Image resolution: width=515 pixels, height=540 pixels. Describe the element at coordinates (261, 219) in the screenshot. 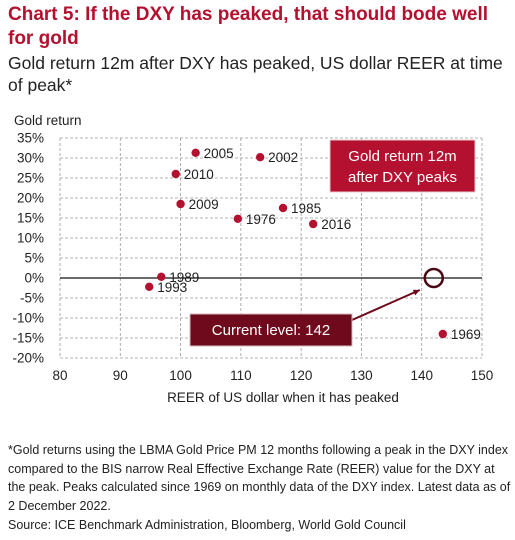

I see `point-label: 1976` at that location.